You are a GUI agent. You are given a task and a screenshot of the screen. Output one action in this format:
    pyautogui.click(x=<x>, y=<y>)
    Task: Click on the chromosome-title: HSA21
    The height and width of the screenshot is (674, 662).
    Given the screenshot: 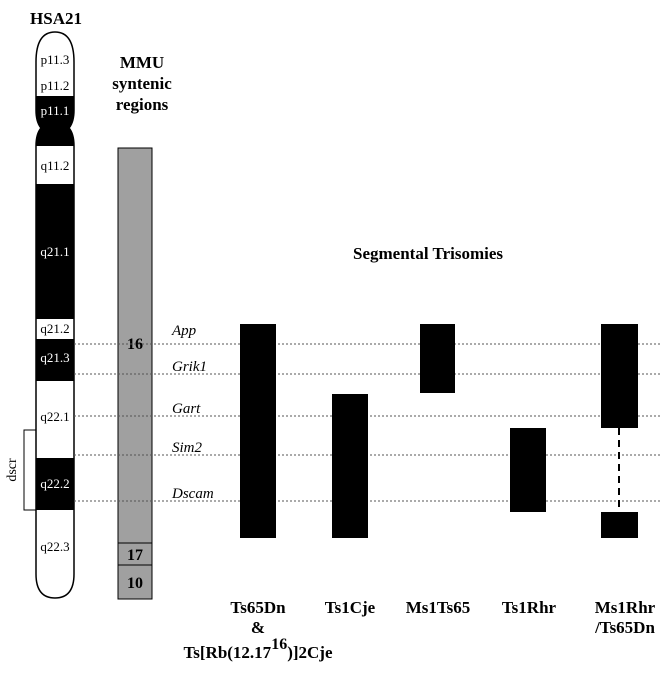 What is the action you would take?
    pyautogui.click(x=56, y=18)
    